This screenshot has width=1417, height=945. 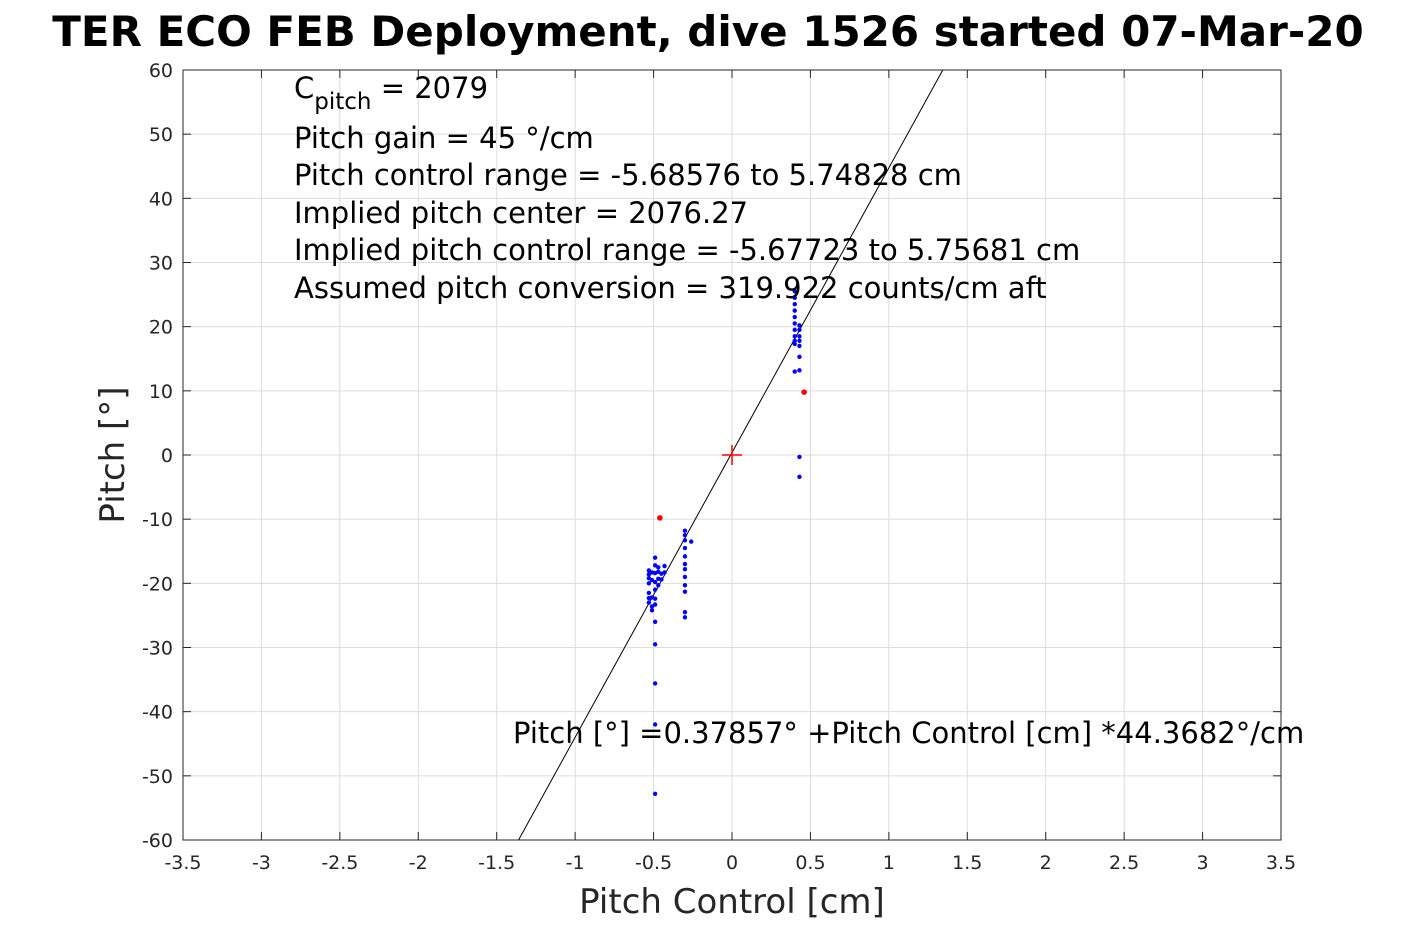 I want to click on y-tick-label: -50, so click(x=157, y=777).